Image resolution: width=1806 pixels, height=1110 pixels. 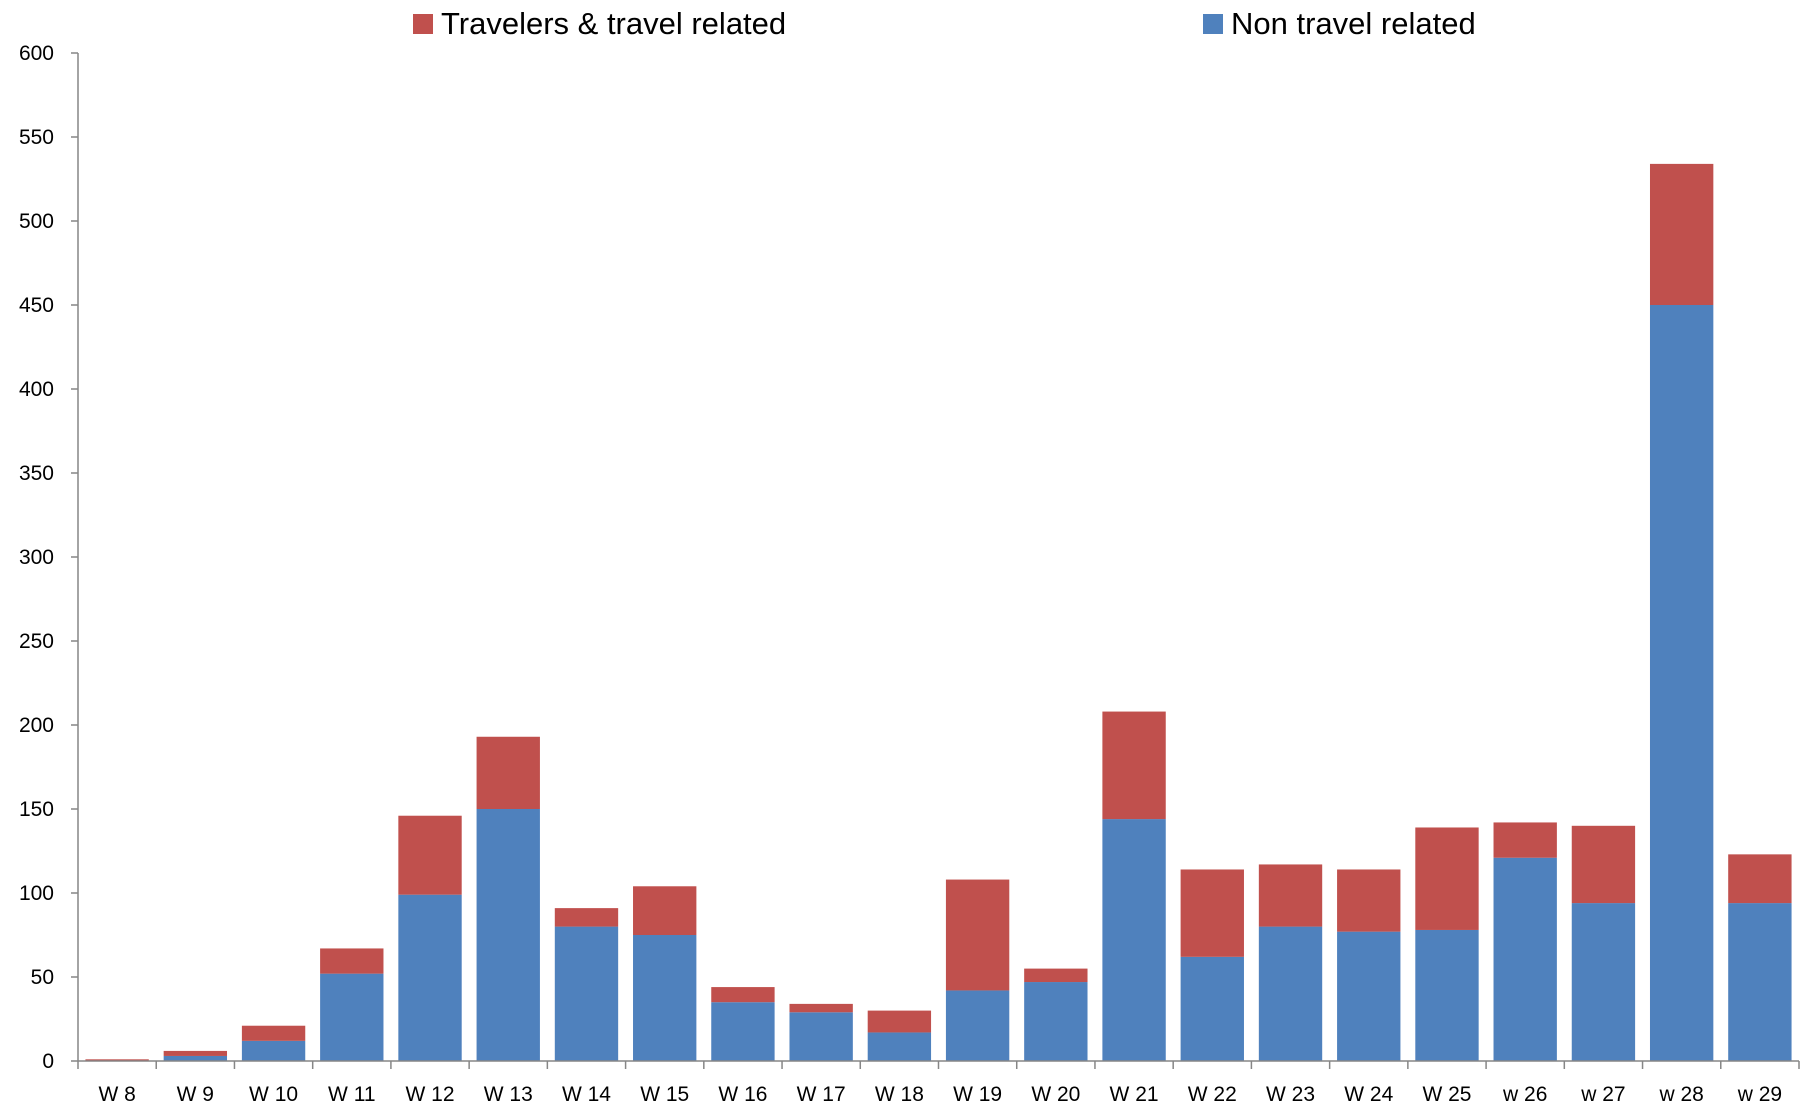 What do you see at coordinates (508, 1094) in the screenshot?
I see `x-tick-label: W 13` at bounding box center [508, 1094].